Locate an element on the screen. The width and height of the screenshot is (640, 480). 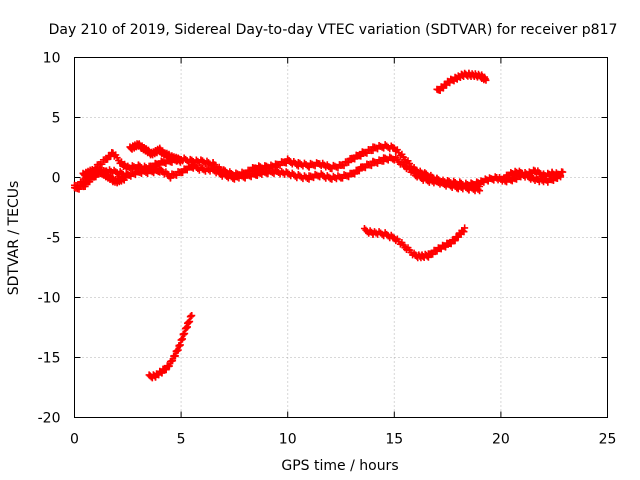
y-tick-label: 0 is located at coordinates (56, 179).